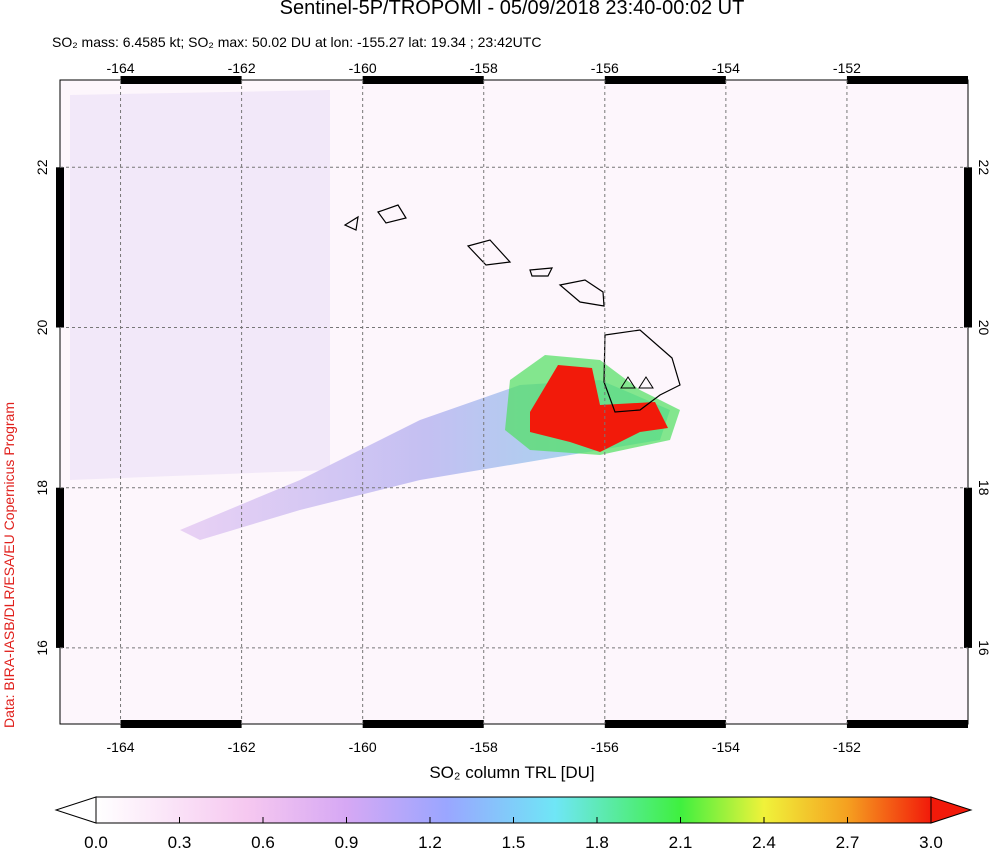  What do you see at coordinates (951, 810) in the screenshot?
I see `colorbar-over` at bounding box center [951, 810].